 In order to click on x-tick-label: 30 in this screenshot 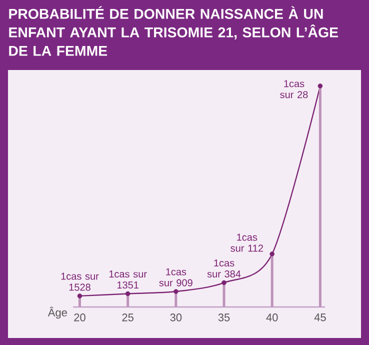, I will do `click(176, 318)`.